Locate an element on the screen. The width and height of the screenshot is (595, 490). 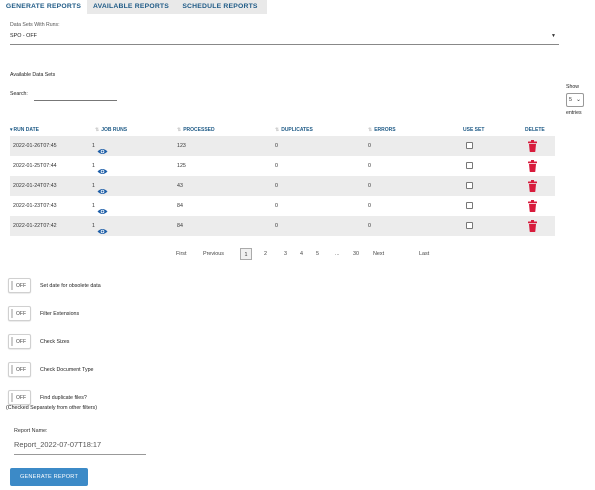
datasets-select-value: SPO - OFF is located at coordinates (23, 36).